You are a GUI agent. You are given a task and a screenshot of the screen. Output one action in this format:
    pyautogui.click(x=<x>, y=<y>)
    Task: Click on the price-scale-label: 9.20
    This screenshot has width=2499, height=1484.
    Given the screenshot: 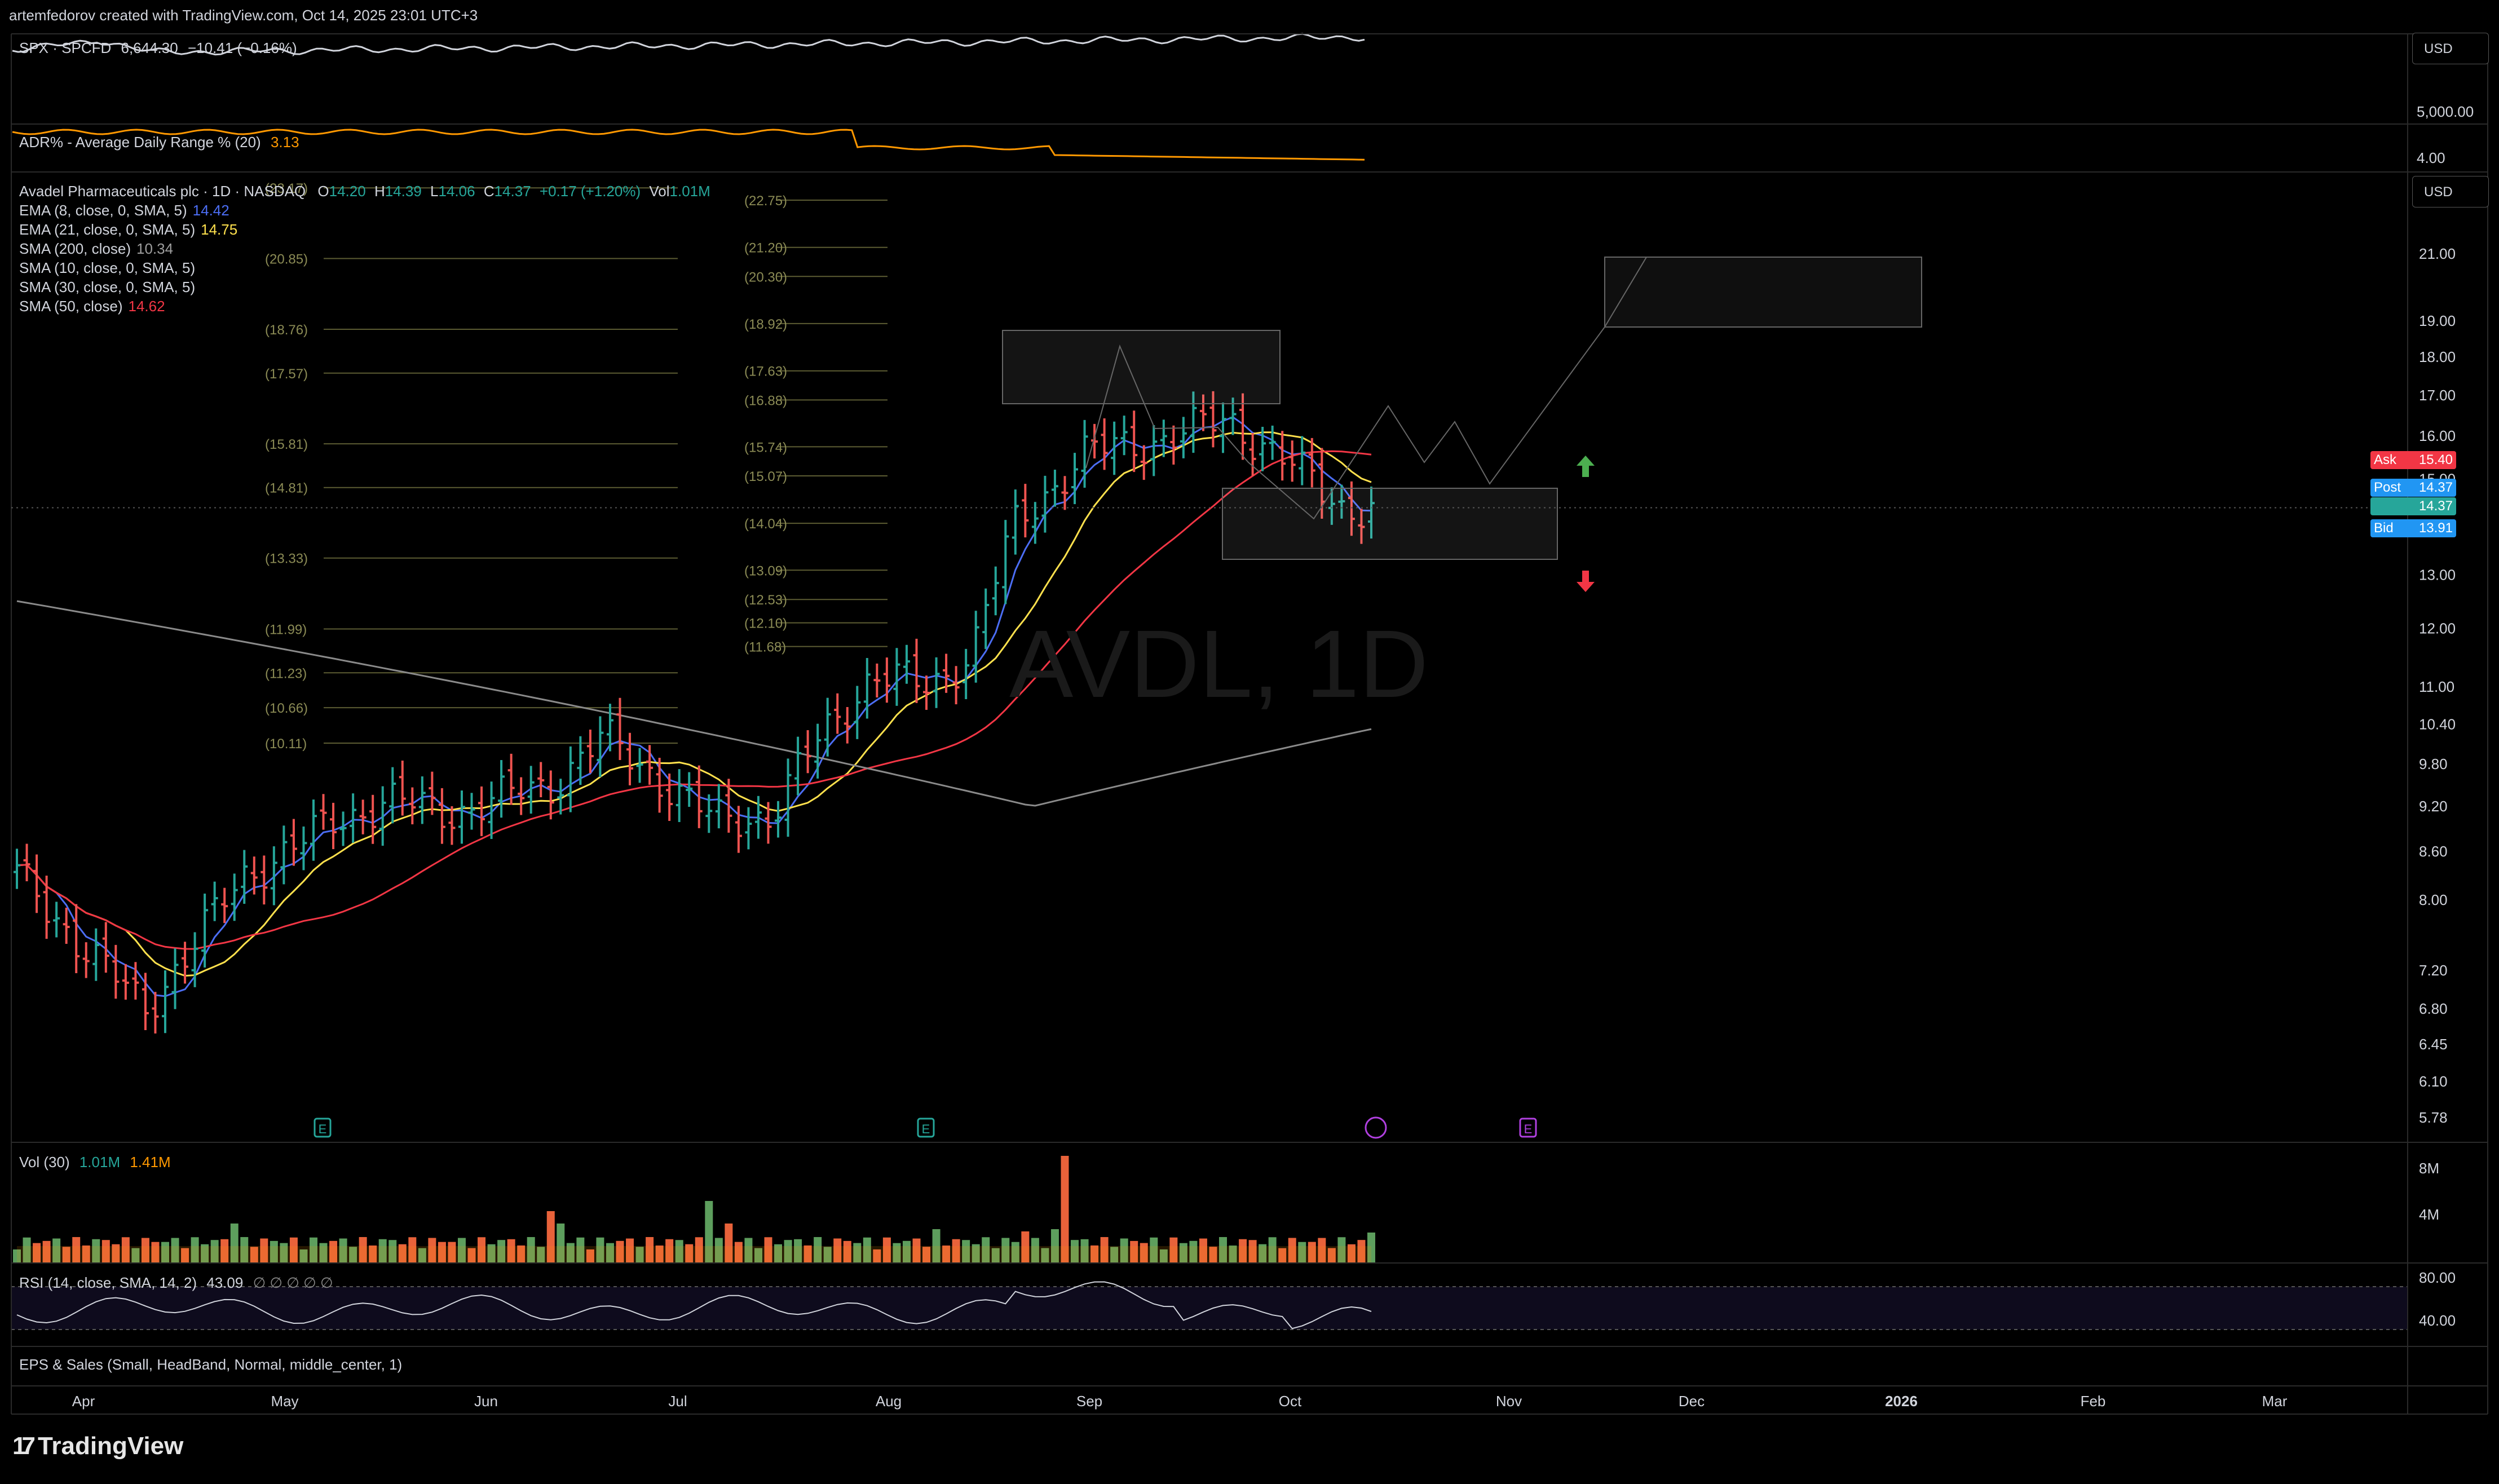 What is the action you would take?
    pyautogui.click(x=2434, y=806)
    